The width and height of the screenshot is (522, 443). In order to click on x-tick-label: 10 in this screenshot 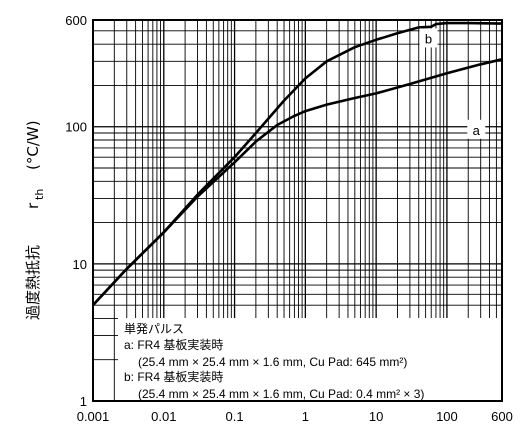, I will do `click(376, 416)`.